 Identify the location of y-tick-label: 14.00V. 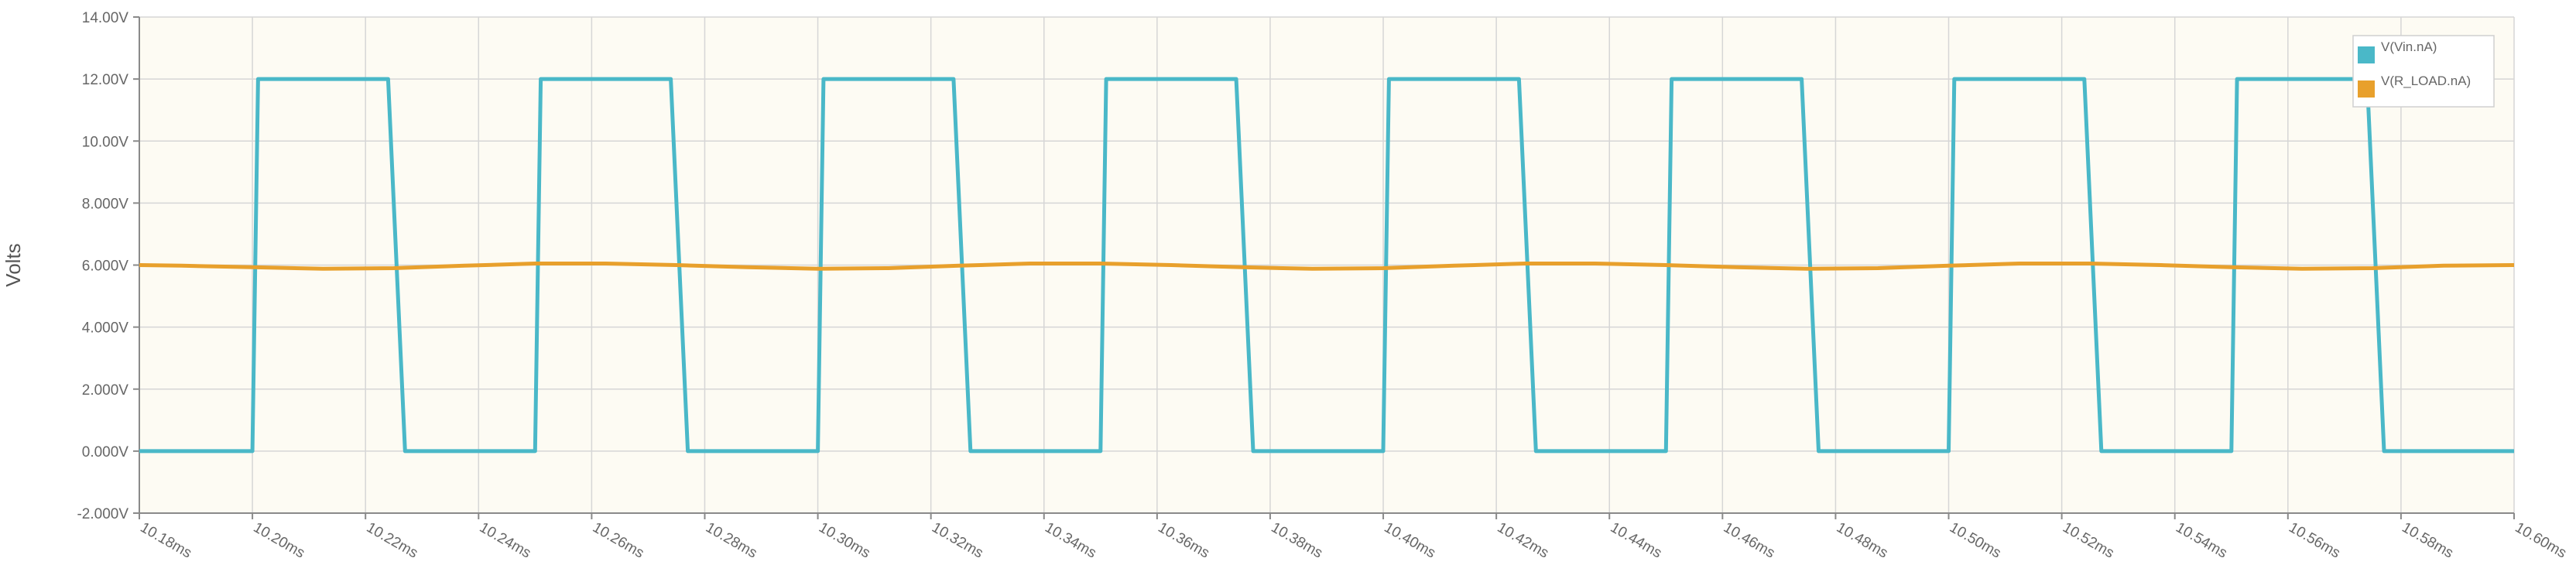
(105, 18).